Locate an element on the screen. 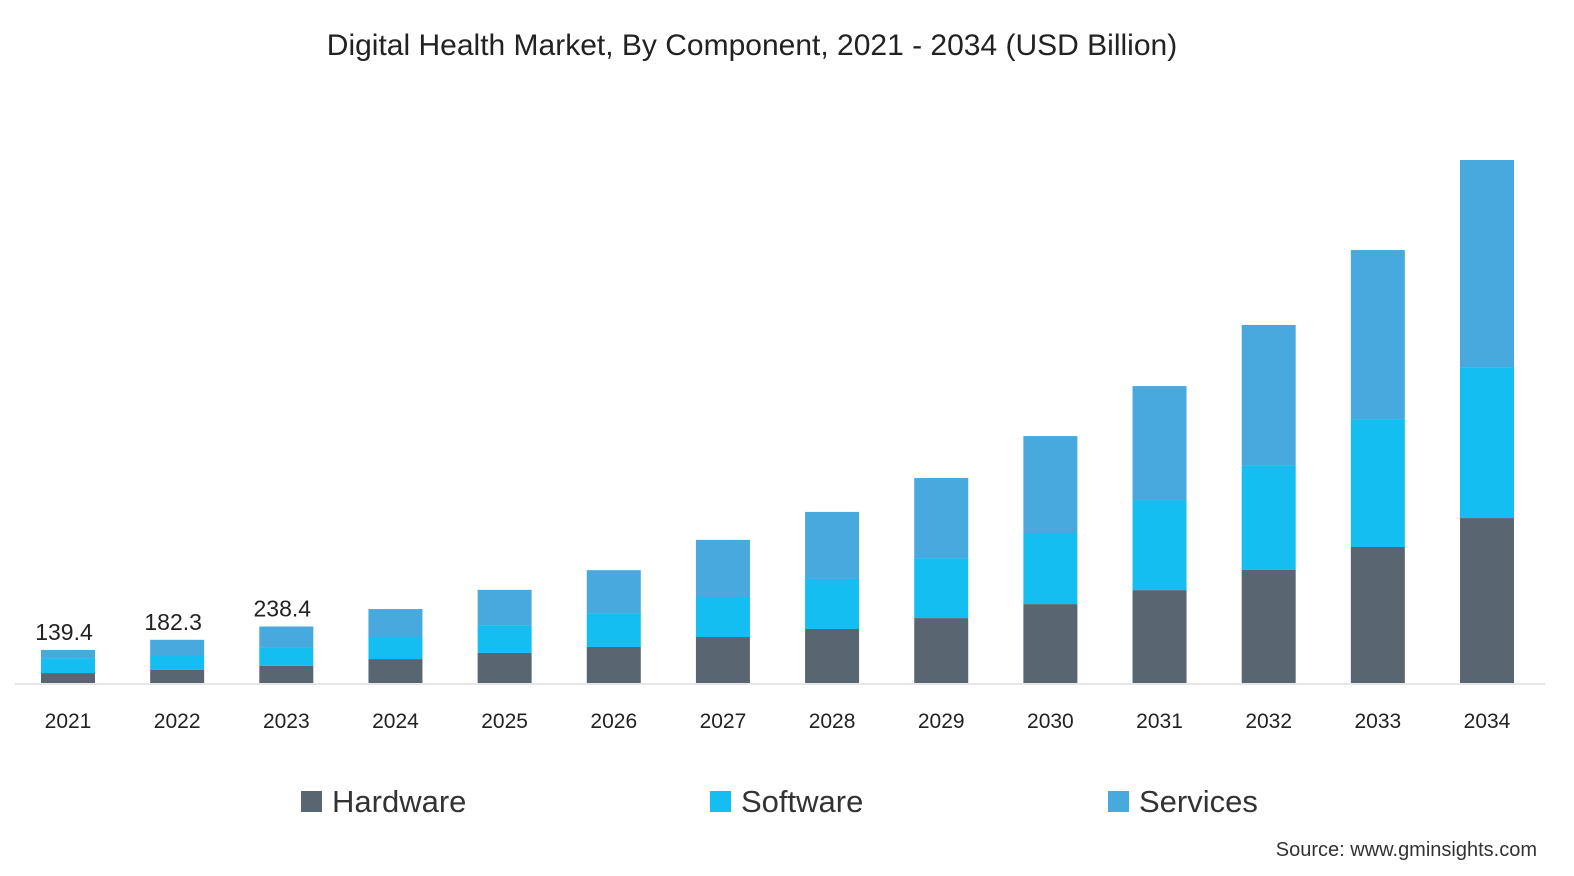 Image resolution: width=1574 pixels, height=876 pixels. bar-hardware-2033 is located at coordinates (1377, 614).